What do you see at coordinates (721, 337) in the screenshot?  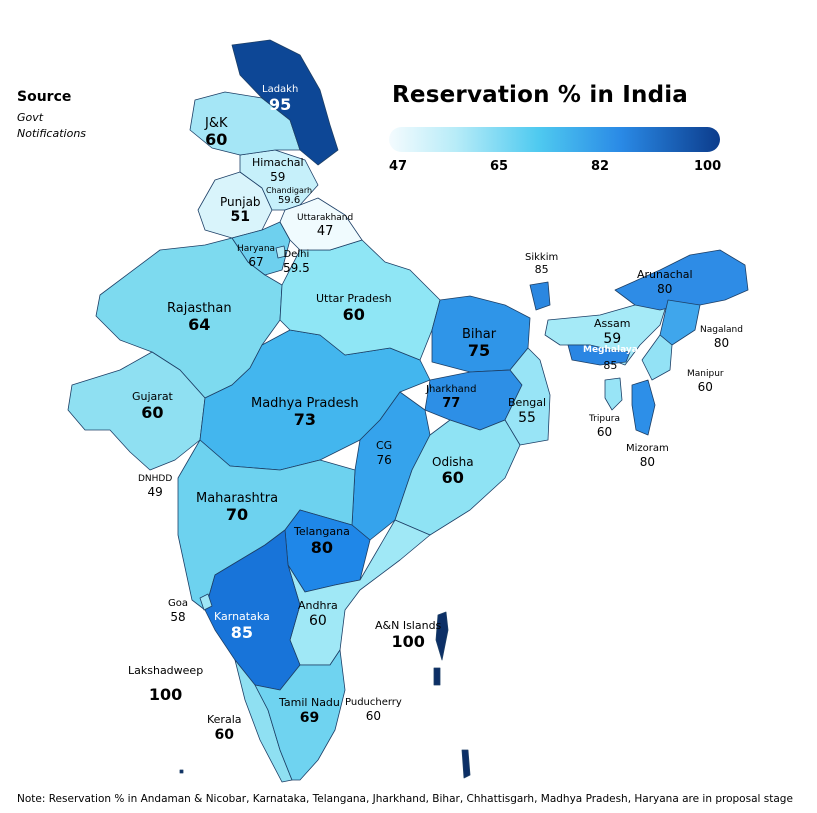 I see `label-nagaland: Nagaland 80` at bounding box center [721, 337].